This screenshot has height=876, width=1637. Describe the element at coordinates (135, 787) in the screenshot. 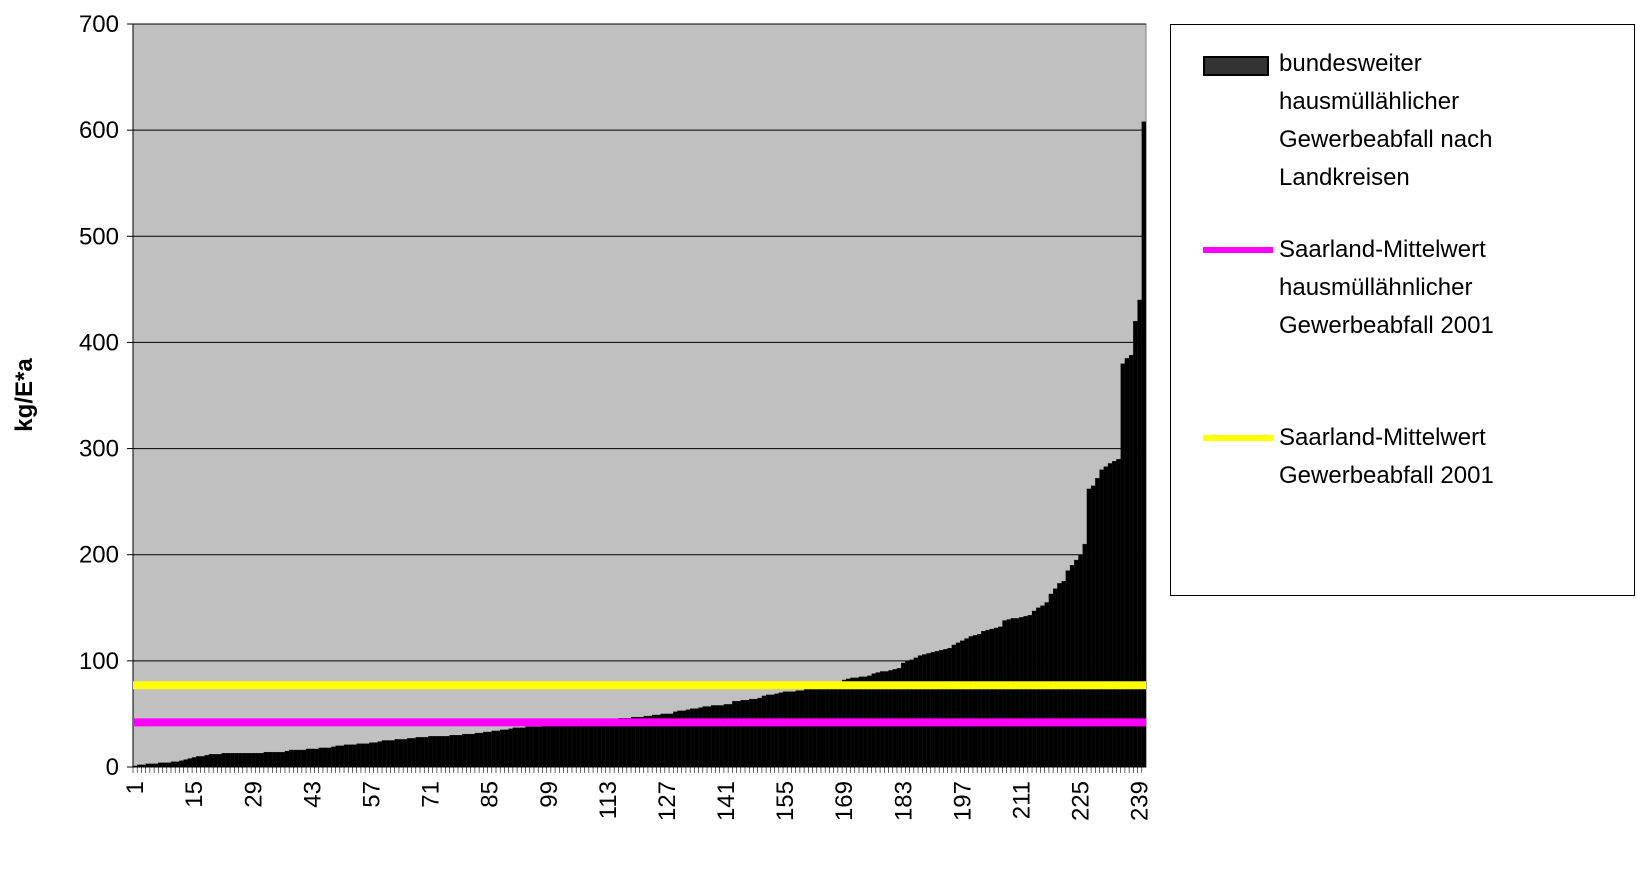

I see `x-tick-label: 1` at that location.